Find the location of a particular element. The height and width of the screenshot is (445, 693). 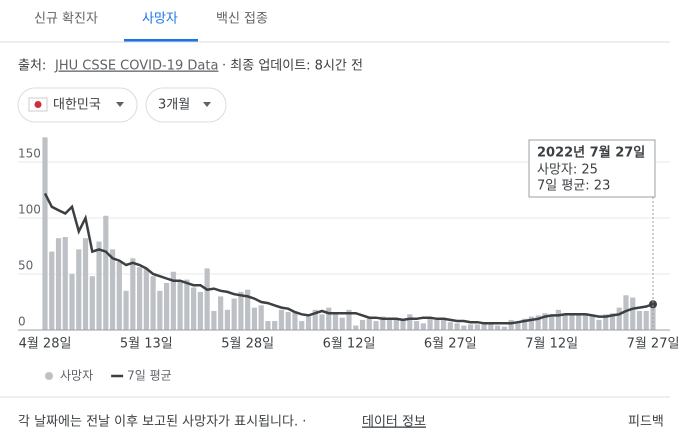

tooltip: 2022년 7월 27일 사망자: 25 7일 평균: 23 is located at coordinates (592, 168).